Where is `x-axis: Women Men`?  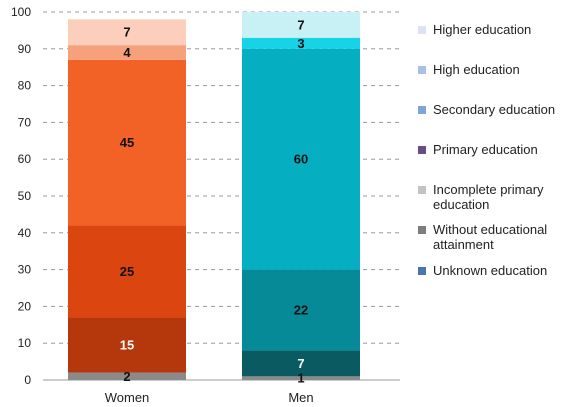
x-axis: Women Men is located at coordinates (209, 397).